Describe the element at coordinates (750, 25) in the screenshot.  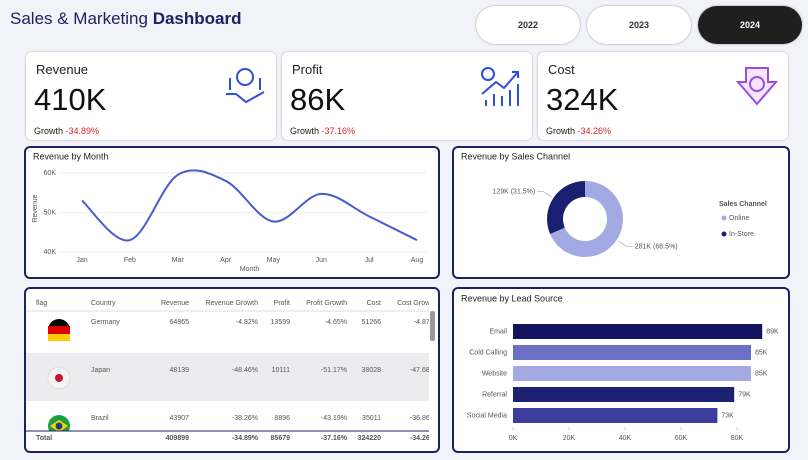
I see `year-button: 2024` at that location.